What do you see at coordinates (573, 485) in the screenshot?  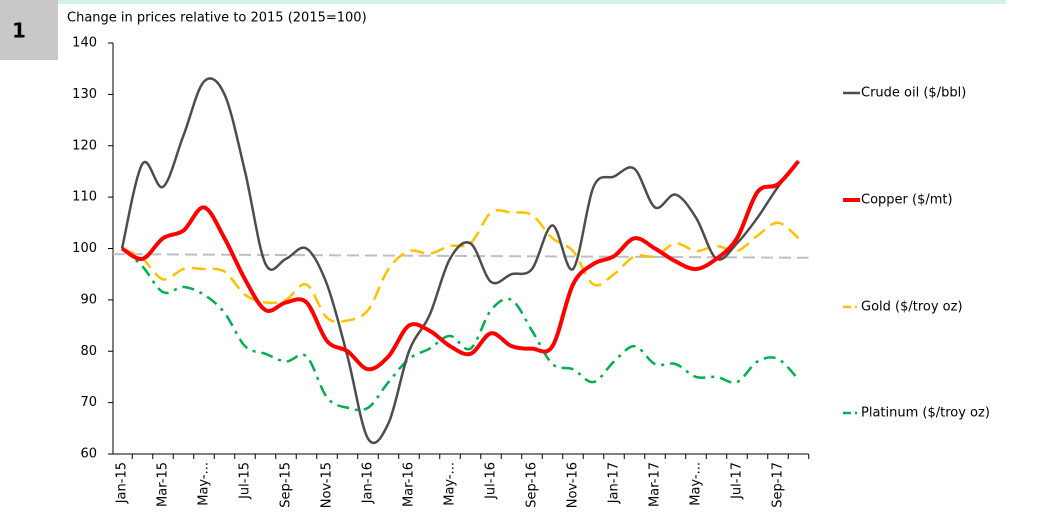 I see `x-tick-label: Nov-16` at bounding box center [573, 485].